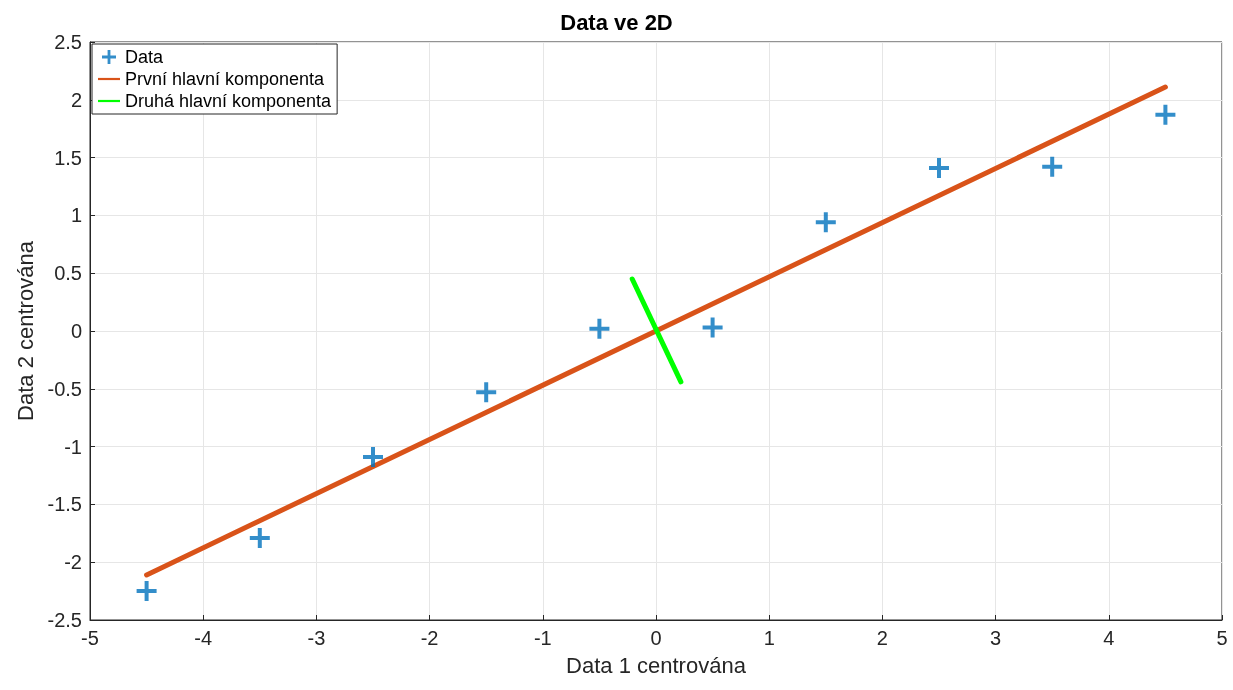 Image resolution: width=1233 pixels, height=690 pixels. What do you see at coordinates (616, 22) in the screenshot?
I see `chart-title: Data ve 2D` at bounding box center [616, 22].